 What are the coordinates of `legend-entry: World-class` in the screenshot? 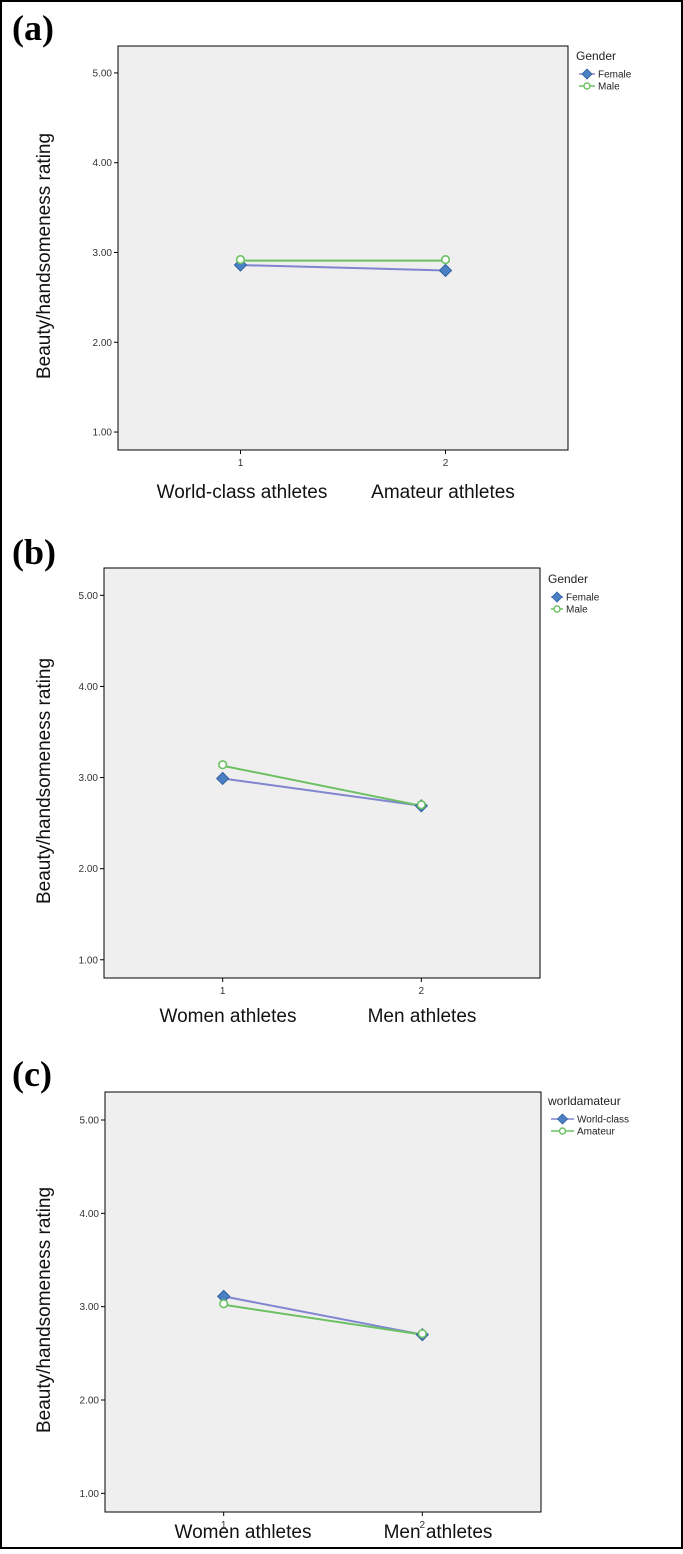 It's located at (603, 1120).